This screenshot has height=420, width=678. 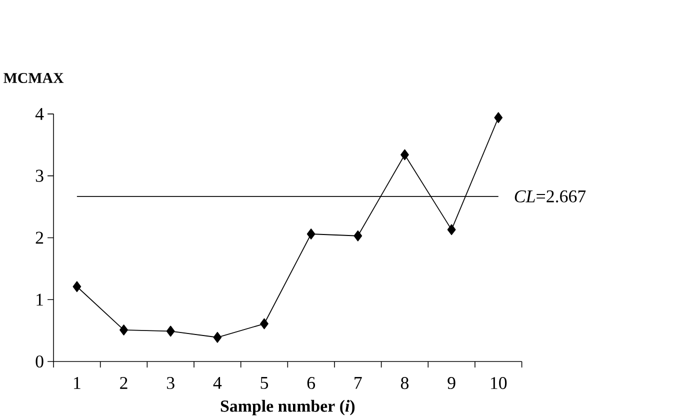 What do you see at coordinates (124, 382) in the screenshot?
I see `x-tick-label: 2` at bounding box center [124, 382].